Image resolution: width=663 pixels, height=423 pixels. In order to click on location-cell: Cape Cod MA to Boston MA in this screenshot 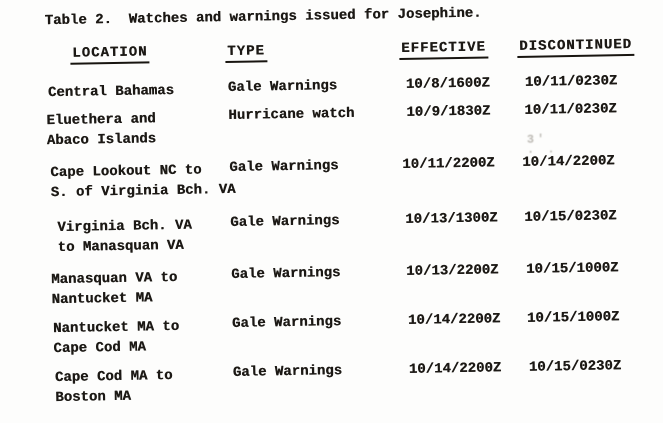, I will do `click(114, 387)`.